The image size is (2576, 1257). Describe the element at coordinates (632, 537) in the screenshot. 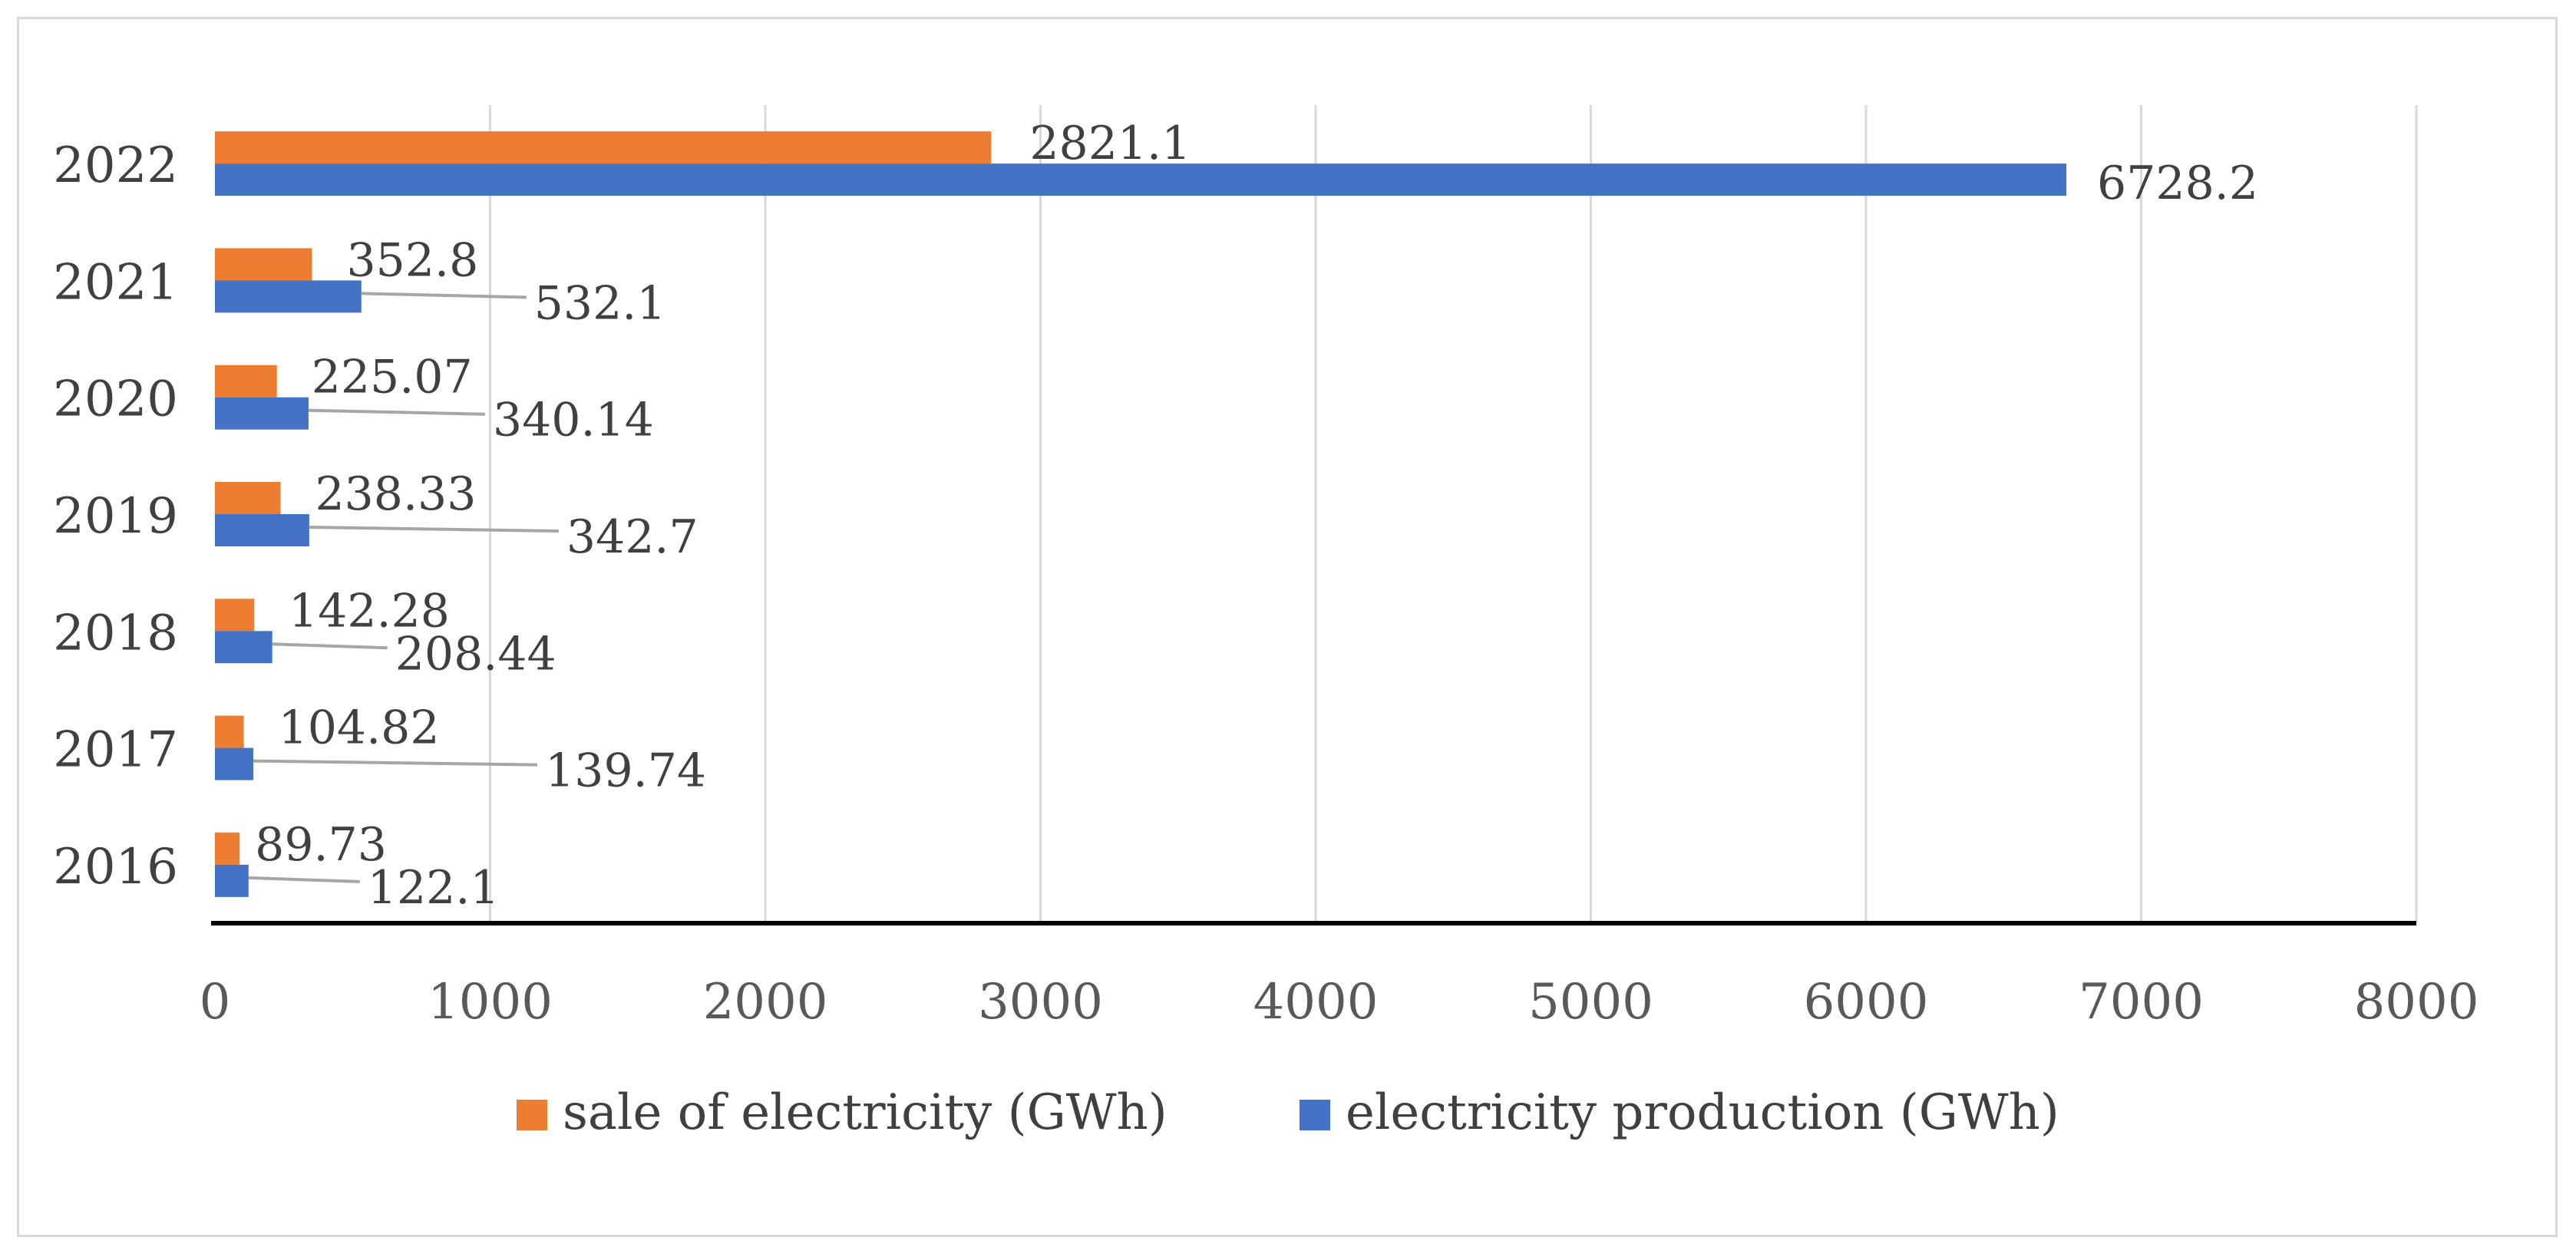

I see `data-label-production: 342.7` at that location.